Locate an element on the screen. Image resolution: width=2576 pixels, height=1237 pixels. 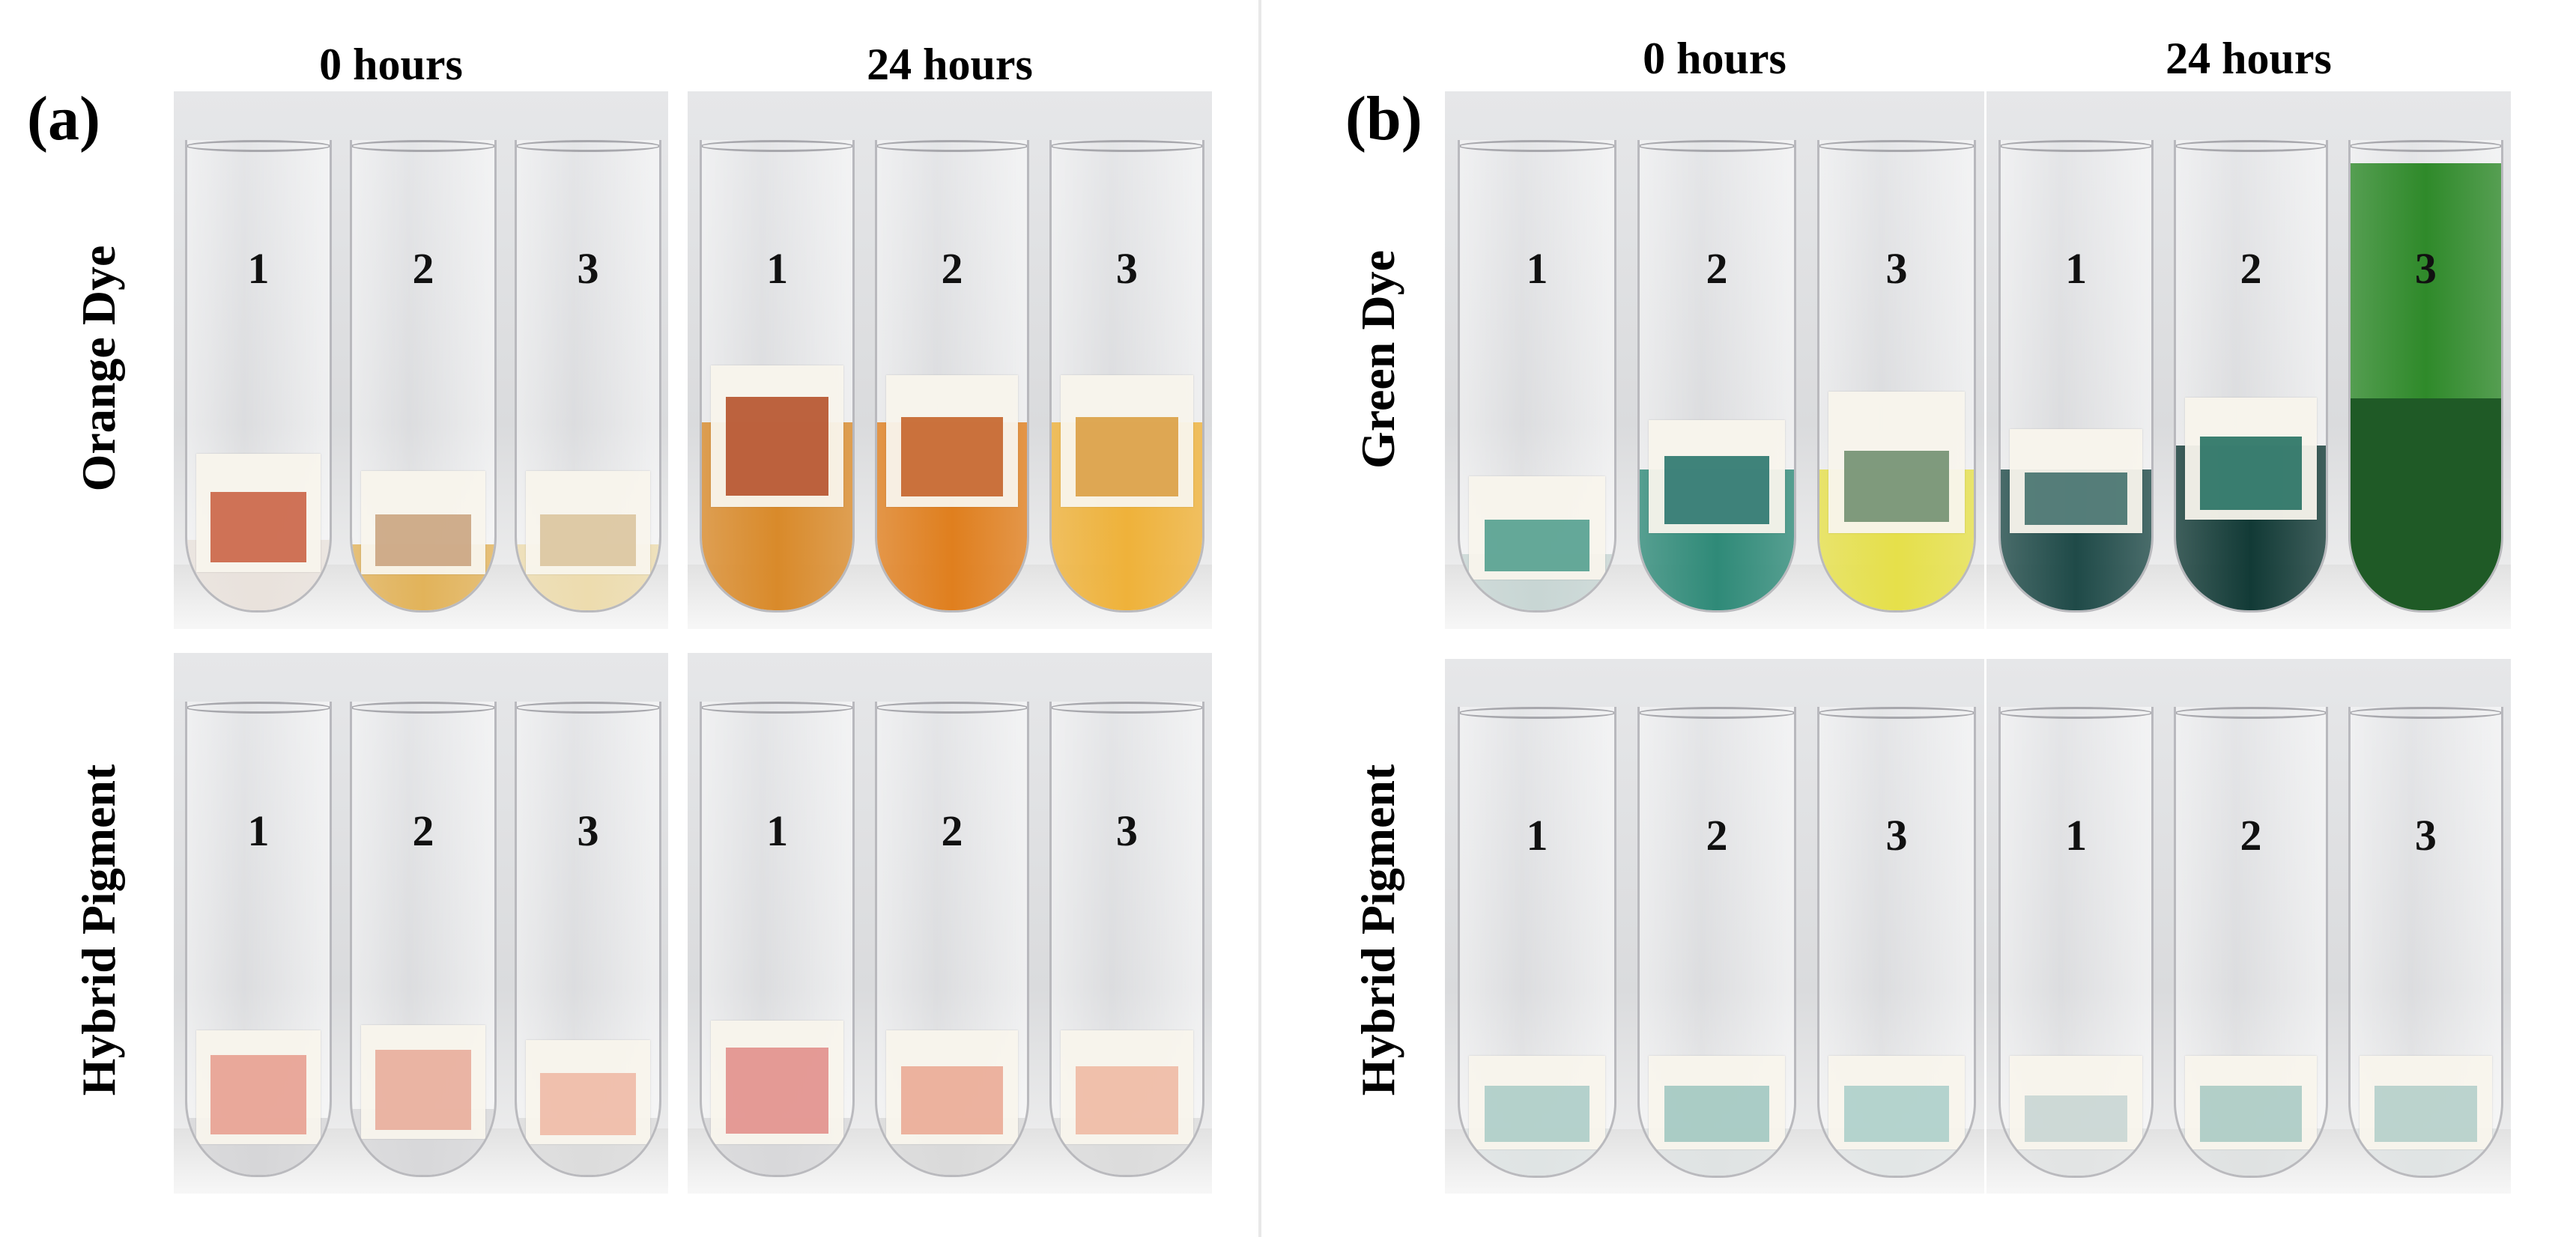
photo-orange-dye-24h: 1 2 3 is located at coordinates (950, 360).